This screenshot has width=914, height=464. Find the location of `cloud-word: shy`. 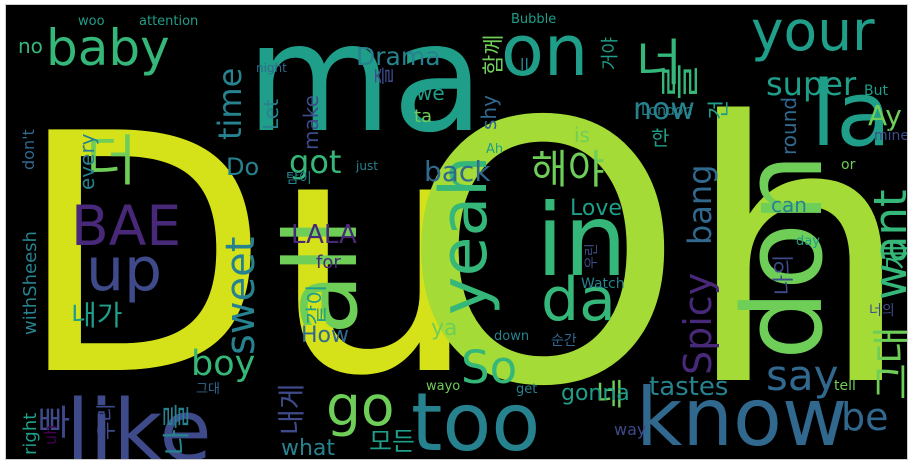

cloud-word: shy is located at coordinates (489, 112).